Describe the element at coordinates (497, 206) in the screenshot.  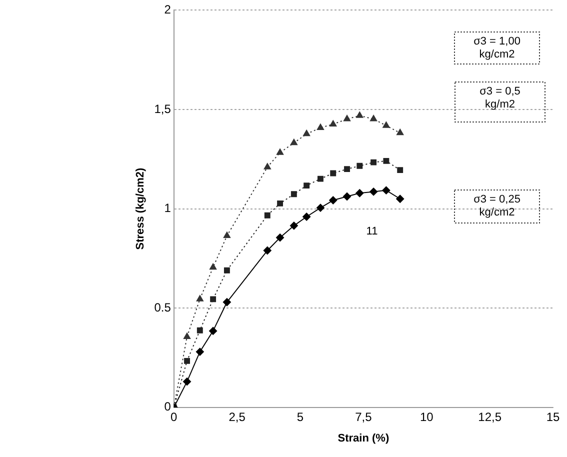
I see `annotation: σ3 = 0,25 kg/cm2` at that location.